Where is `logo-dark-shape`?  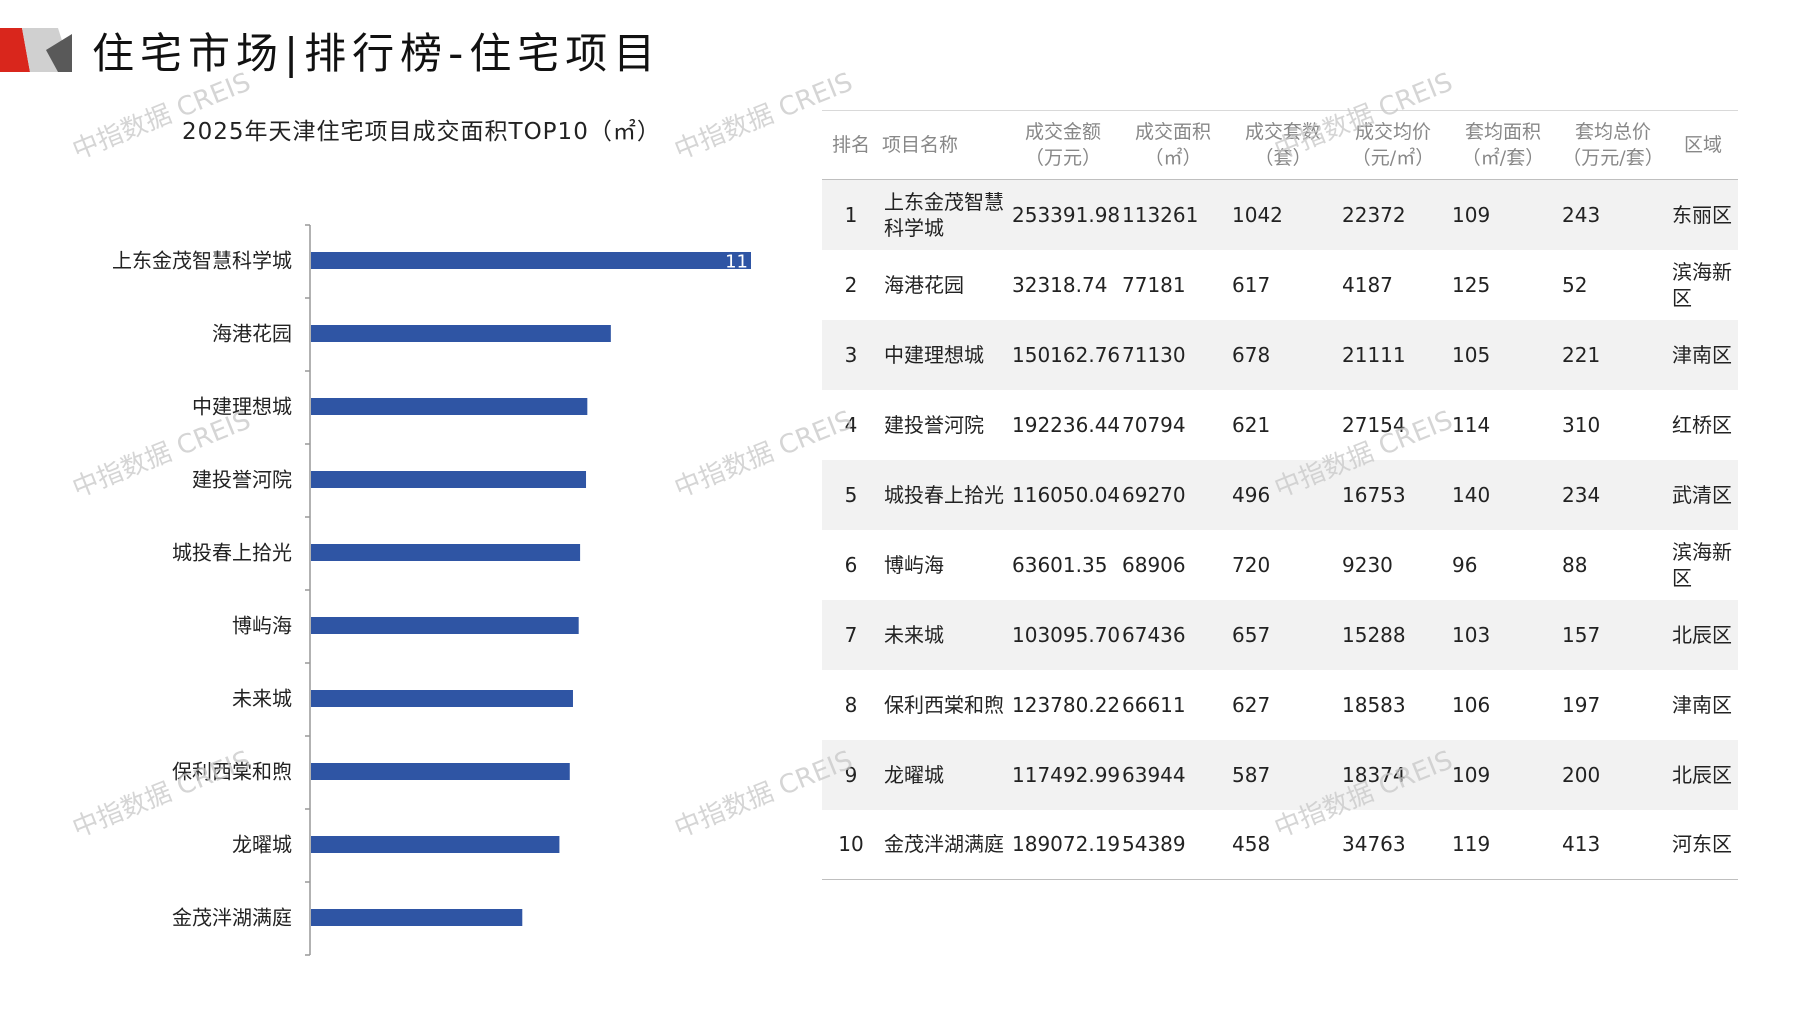 logo-dark-shape is located at coordinates (59, 53).